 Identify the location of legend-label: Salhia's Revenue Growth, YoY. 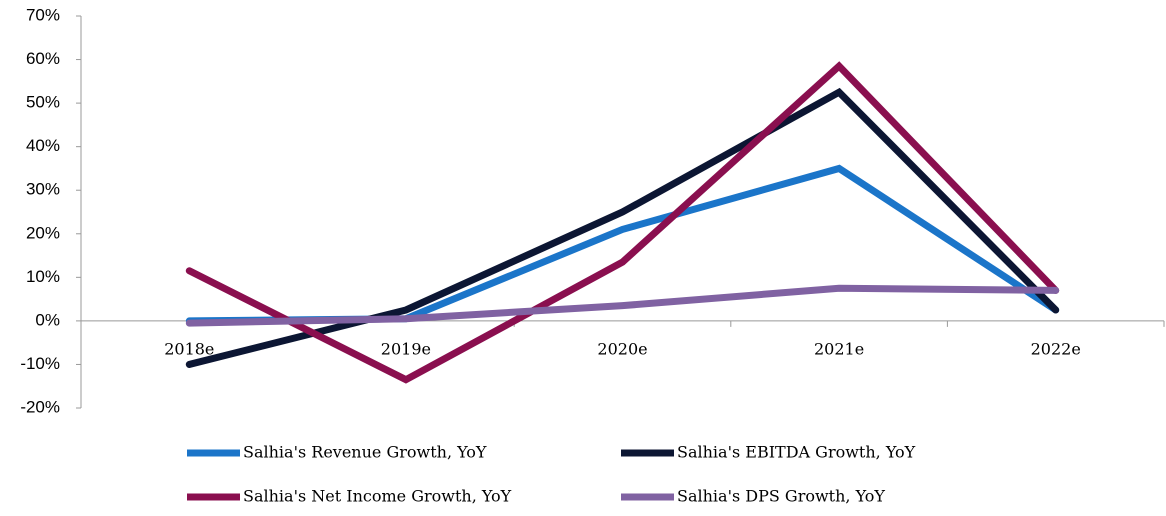
(365, 452).